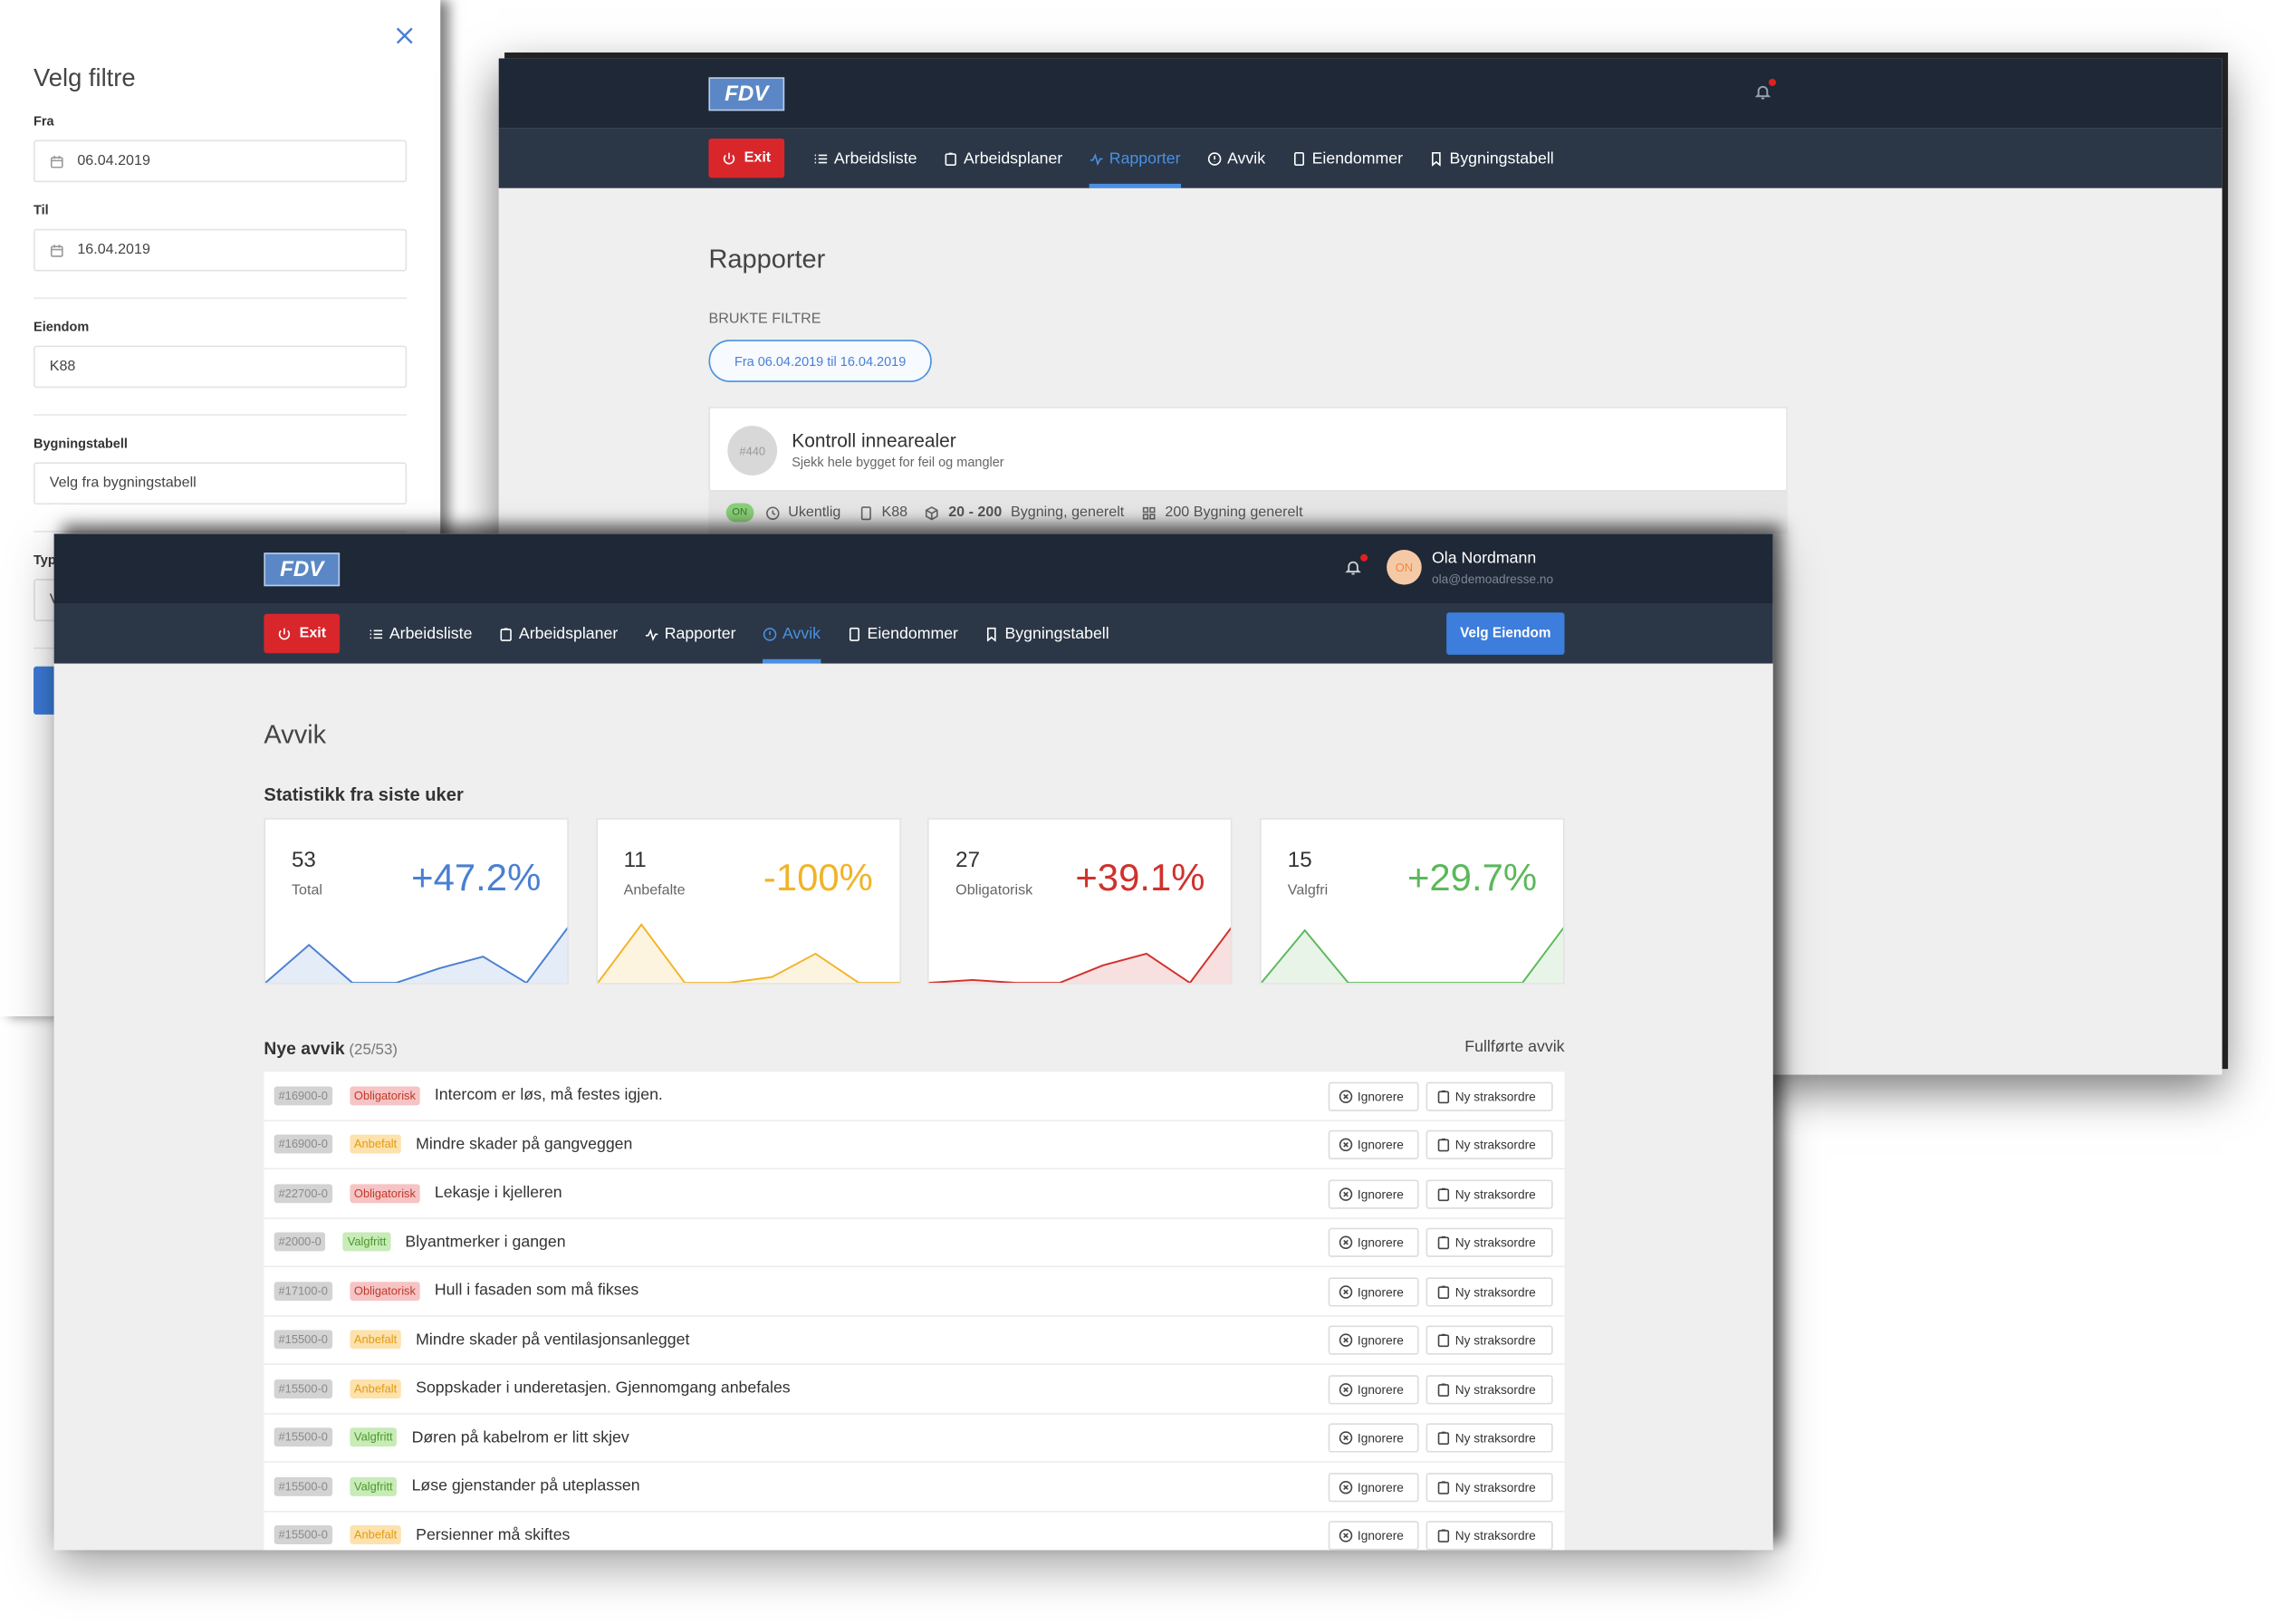 This screenshot has width=2275, height=1624. What do you see at coordinates (303, 1340) in the screenshot?
I see `code-tag: #15500-0` at bounding box center [303, 1340].